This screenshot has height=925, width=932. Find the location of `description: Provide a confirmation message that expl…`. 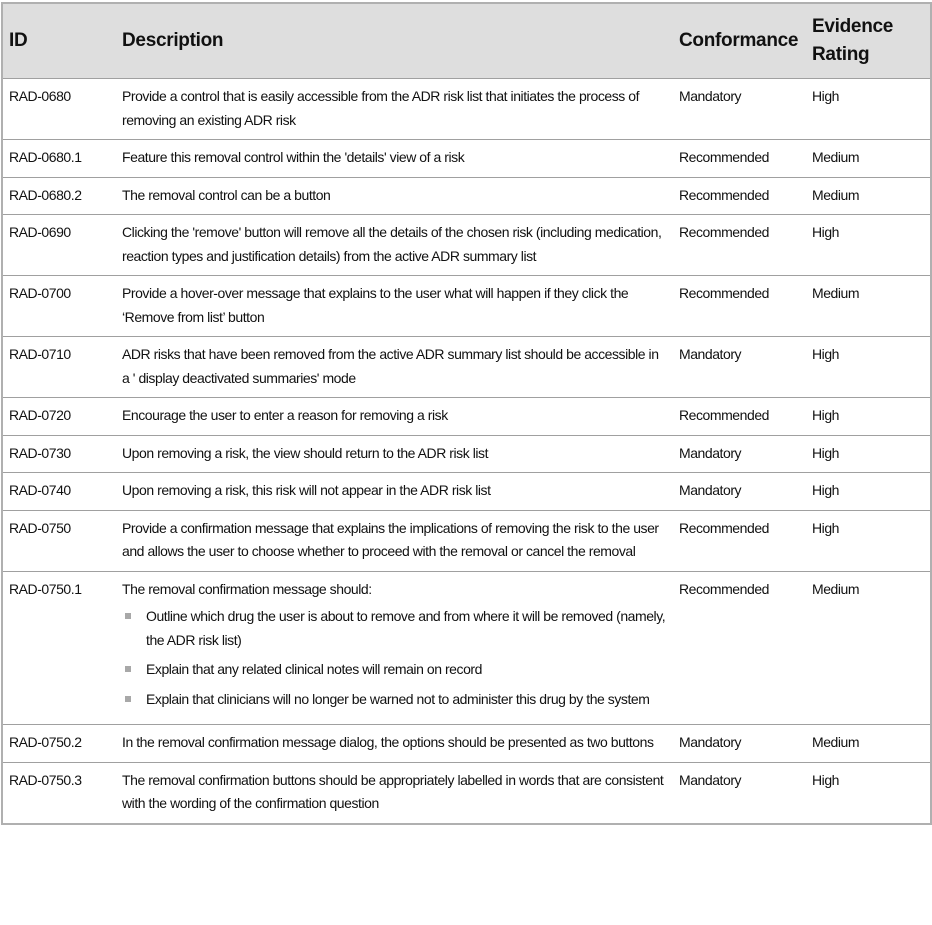

description: Provide a confirmation message that expl… is located at coordinates (394, 540).